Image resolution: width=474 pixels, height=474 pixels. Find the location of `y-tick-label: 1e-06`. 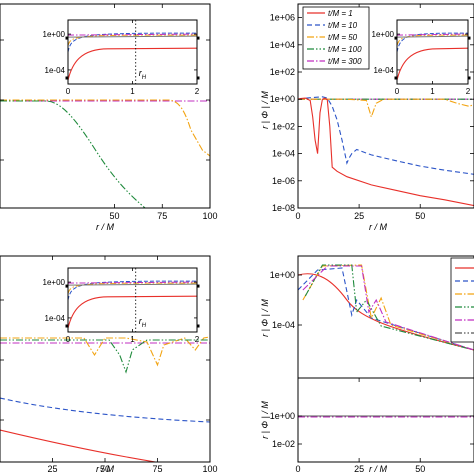

y-tick-label: 1e-06 is located at coordinates (283, 181).